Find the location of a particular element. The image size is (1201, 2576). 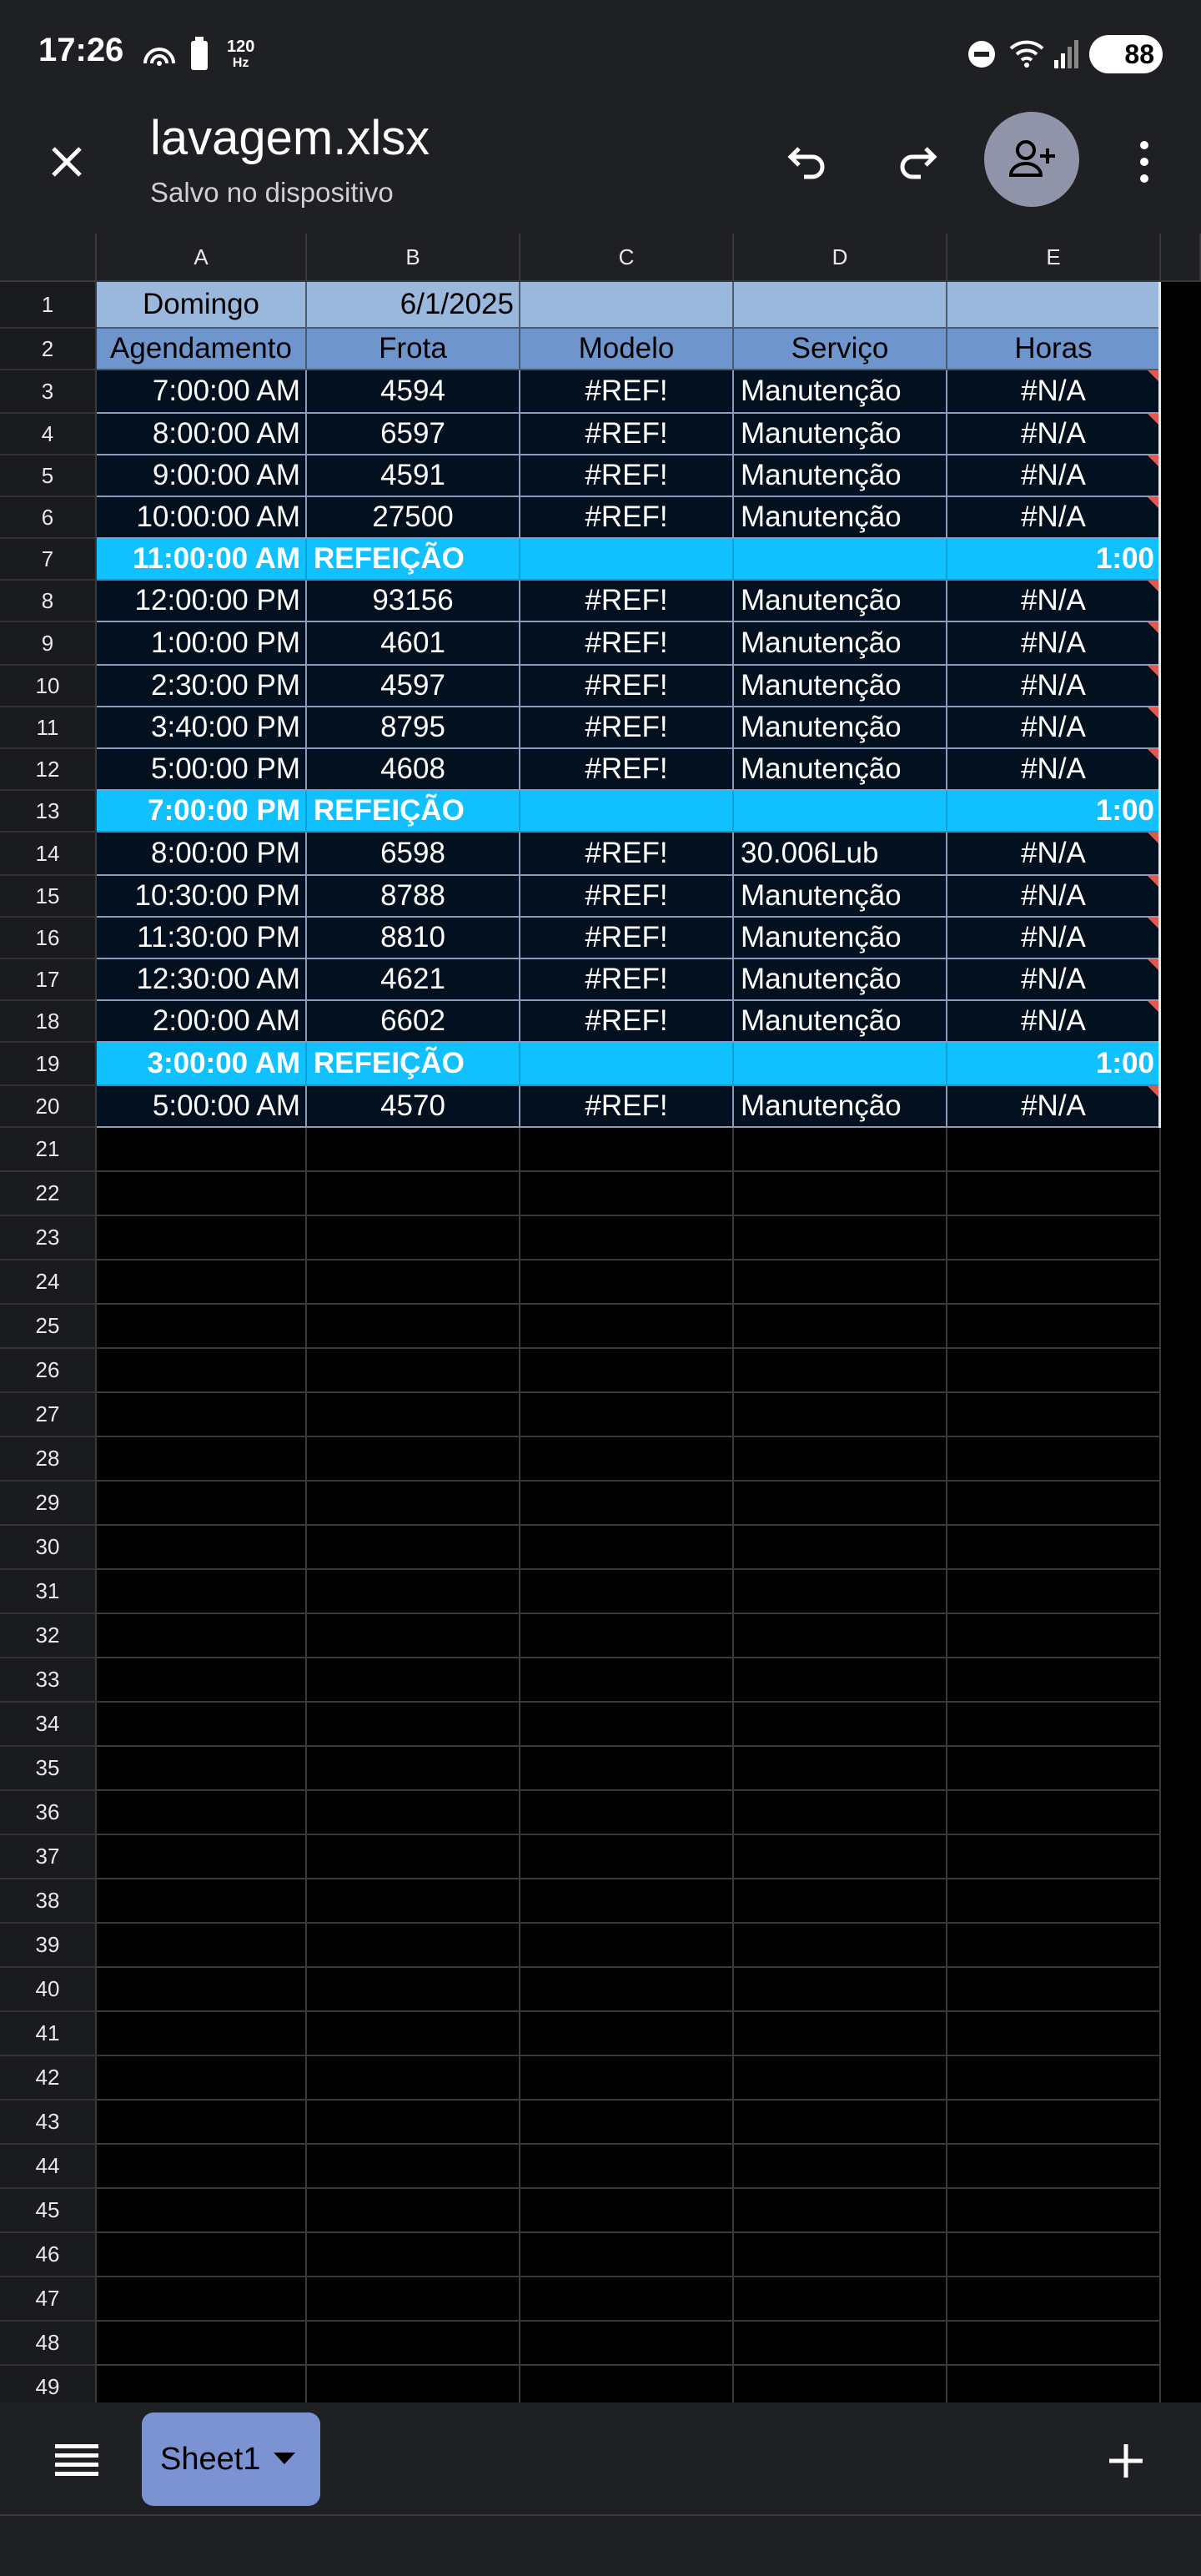

row-header: 39 is located at coordinates (49, 1946).